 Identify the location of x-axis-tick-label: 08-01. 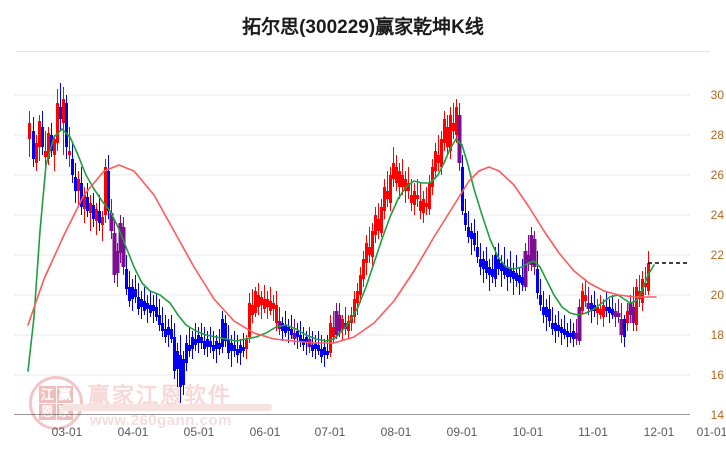
(396, 432).